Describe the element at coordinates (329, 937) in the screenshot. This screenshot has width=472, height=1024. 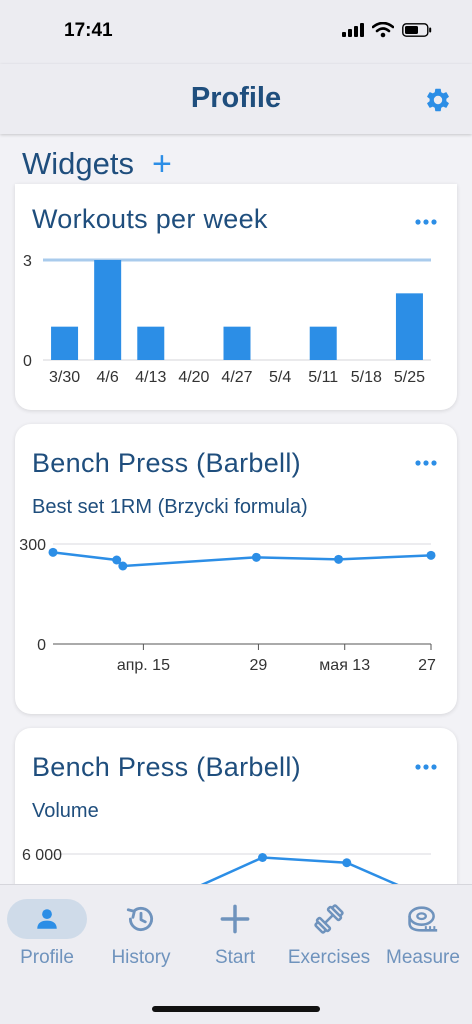
I see `tab-exercises: Exercises` at that location.